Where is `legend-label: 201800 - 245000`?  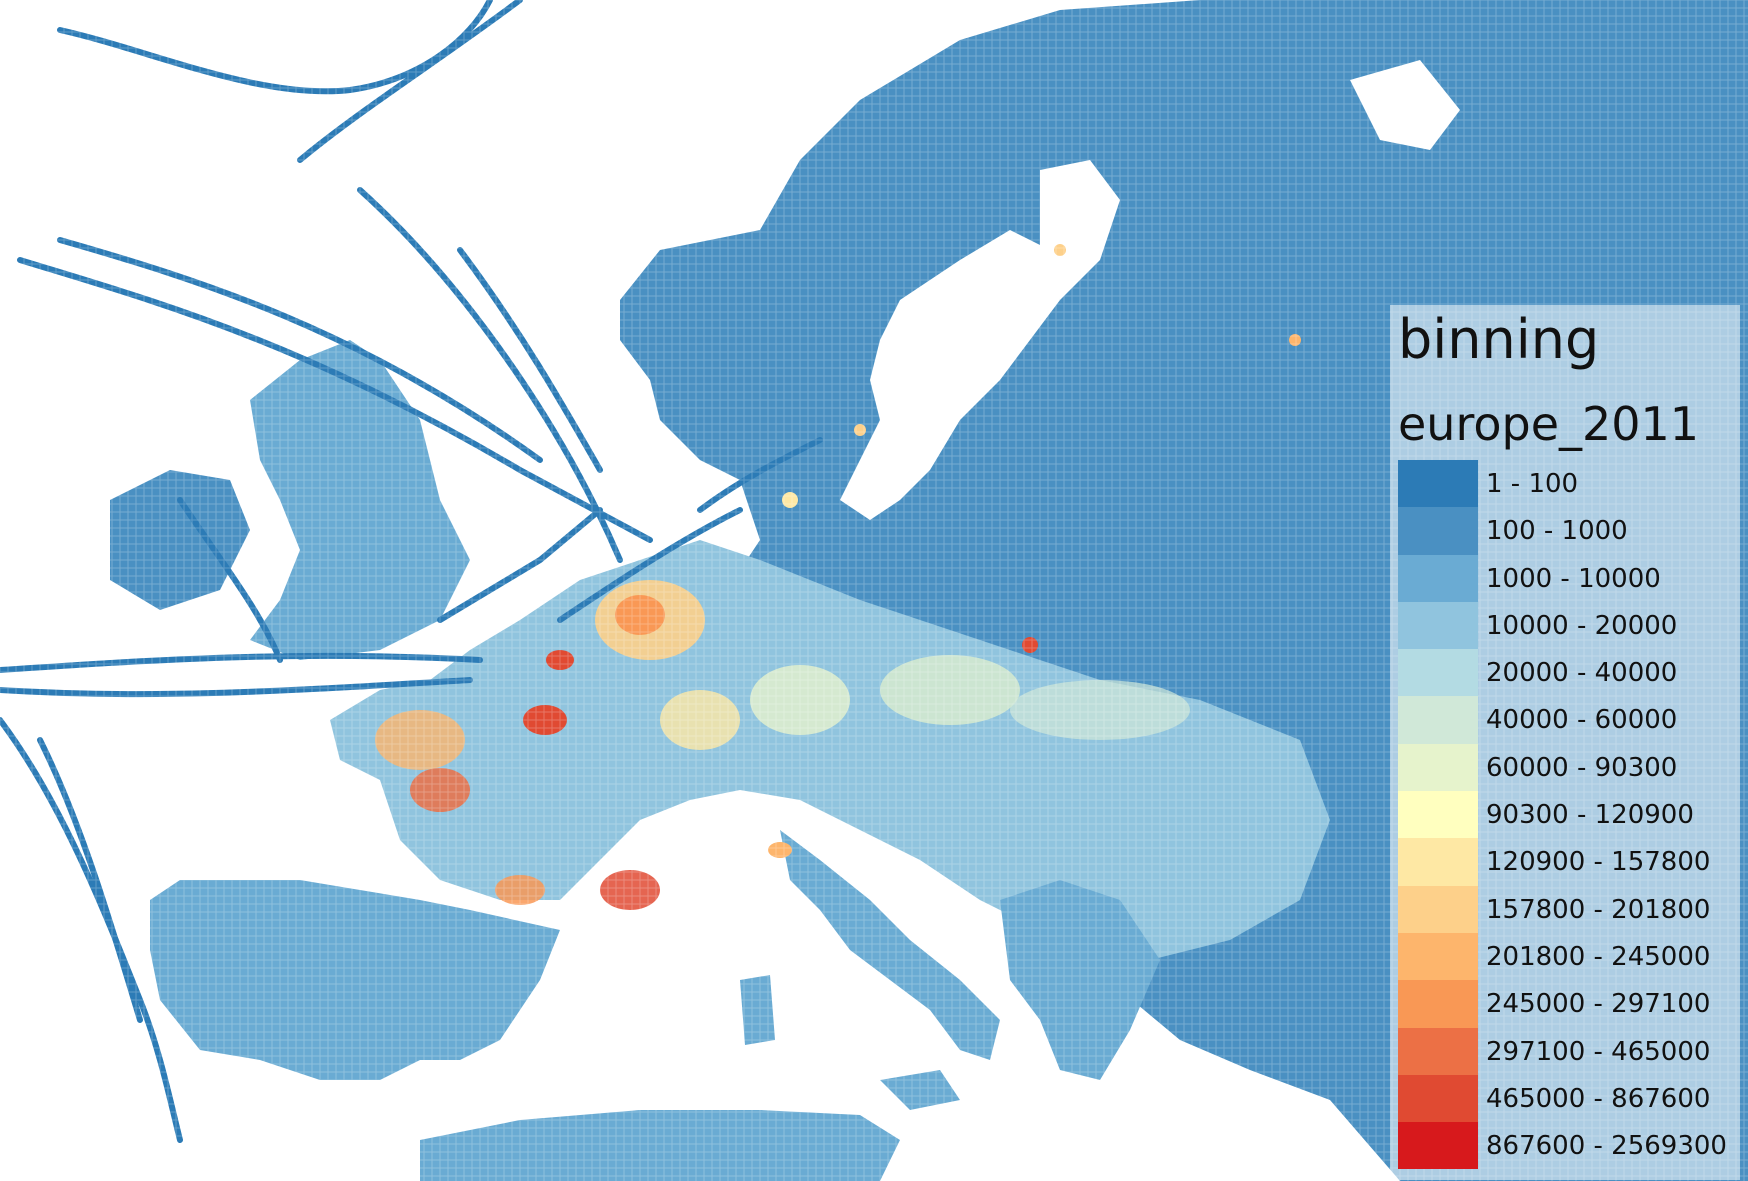 legend-label: 201800 - 245000 is located at coordinates (1598, 956).